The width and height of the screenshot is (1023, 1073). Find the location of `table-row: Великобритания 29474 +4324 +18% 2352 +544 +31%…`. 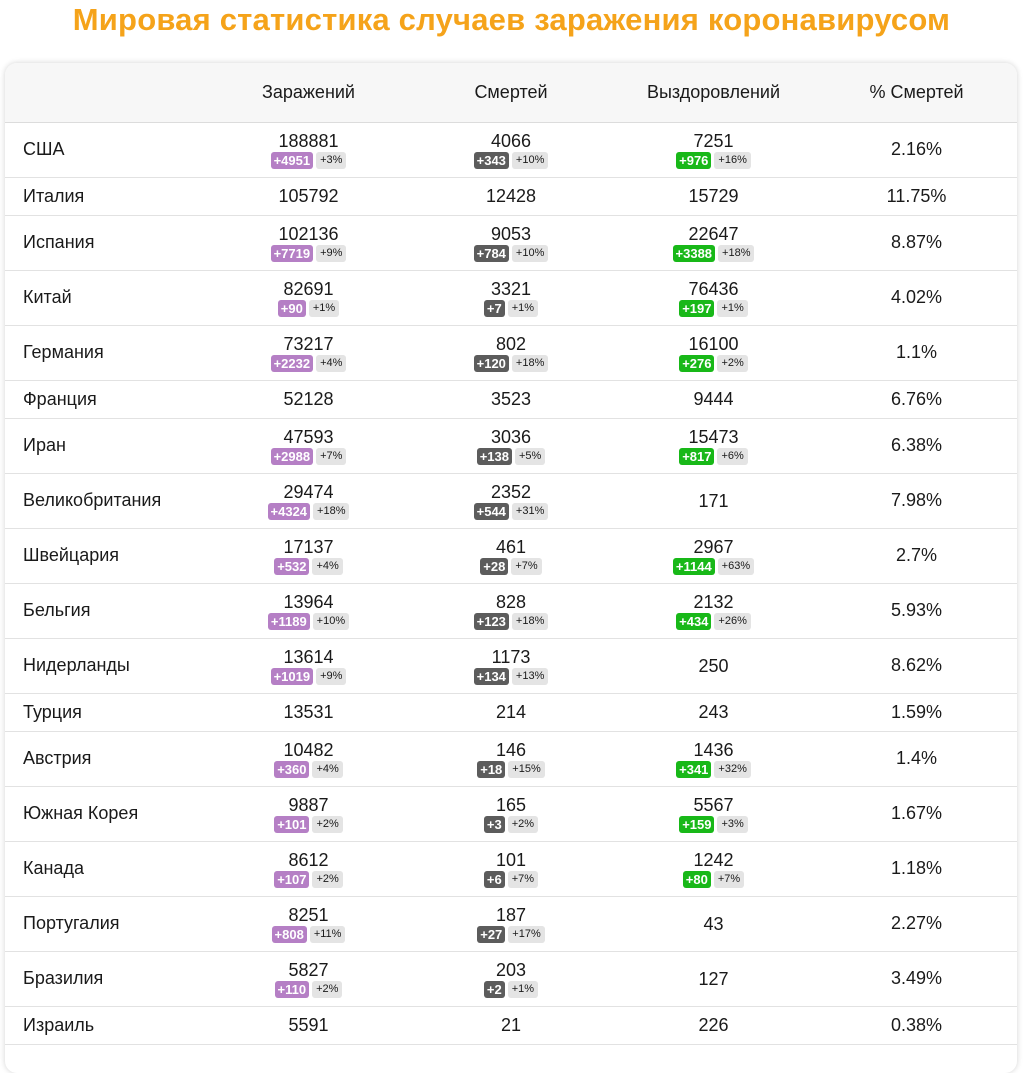

table-row: Великобритания 29474 +4324 +18% 2352 +544 +31%… is located at coordinates (511, 500).